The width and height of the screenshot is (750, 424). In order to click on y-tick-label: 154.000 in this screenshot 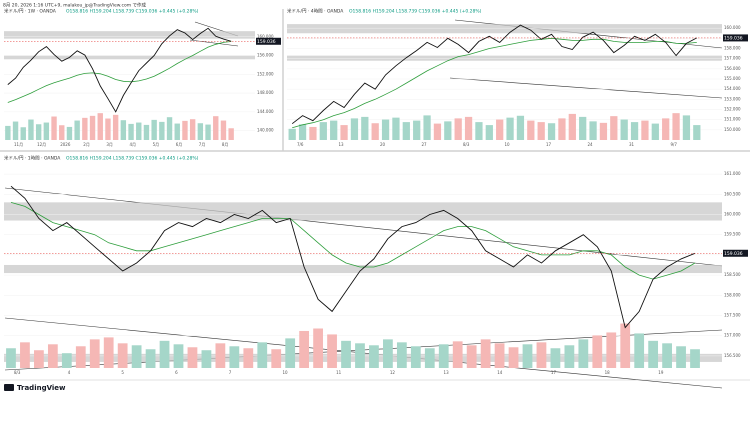, I will do `click(732, 88)`.